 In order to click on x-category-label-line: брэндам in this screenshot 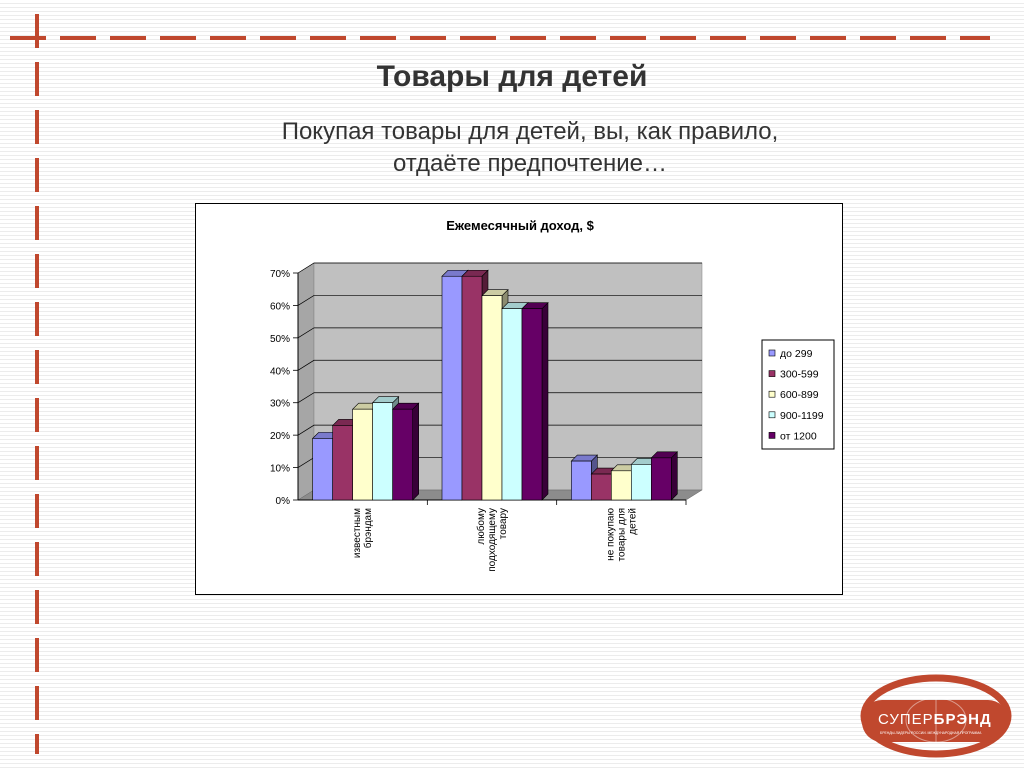, I will do `click(368, 528)`.